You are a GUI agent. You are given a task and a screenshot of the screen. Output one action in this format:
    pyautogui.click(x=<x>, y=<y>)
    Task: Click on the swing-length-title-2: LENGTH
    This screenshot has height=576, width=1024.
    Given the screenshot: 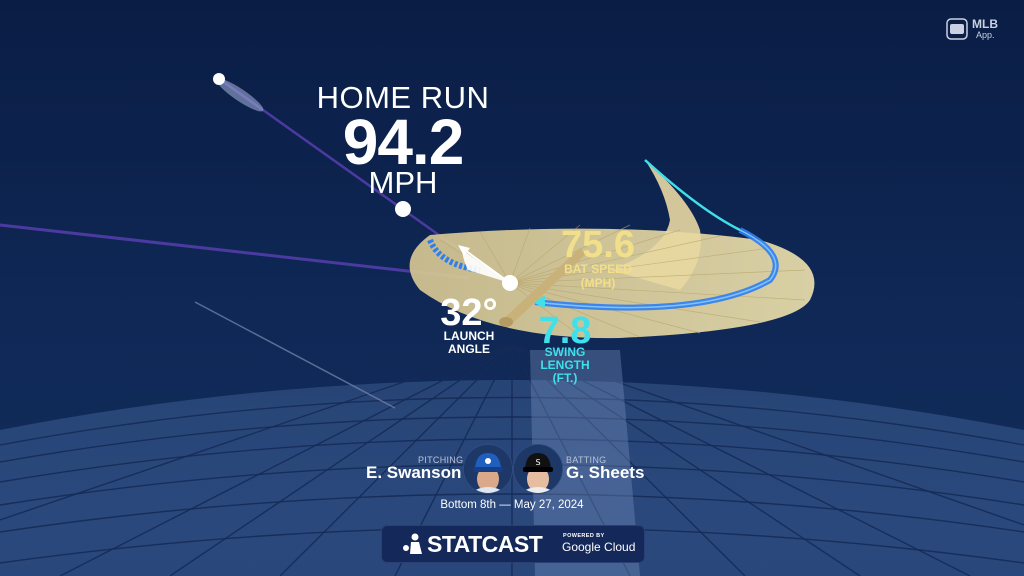 What is the action you would take?
    pyautogui.click(x=565, y=365)
    